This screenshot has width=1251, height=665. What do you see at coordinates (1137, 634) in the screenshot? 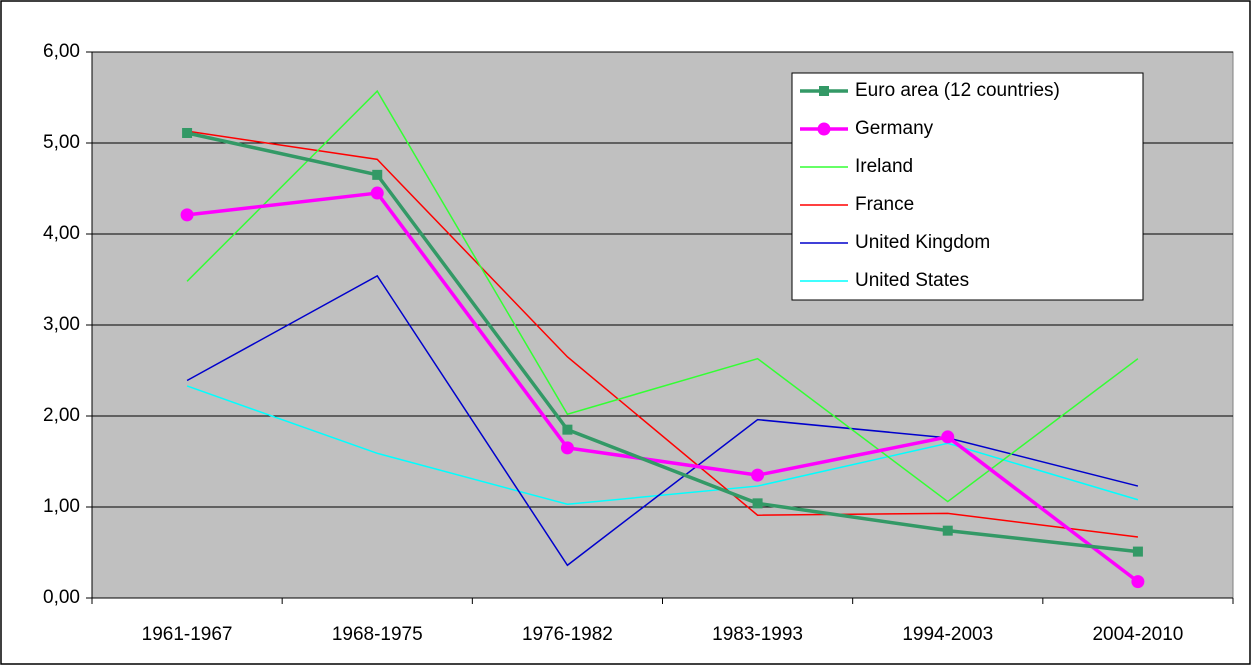
I see `x-tick-label: 2004-2010` at bounding box center [1137, 634].